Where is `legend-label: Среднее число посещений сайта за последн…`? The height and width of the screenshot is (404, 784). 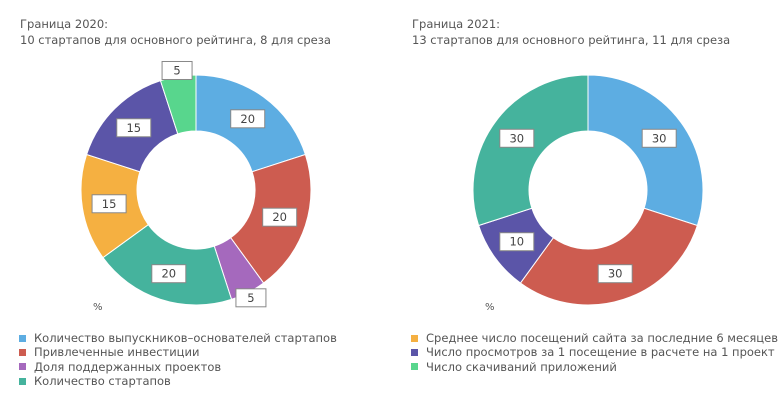
legend-label: Среднее число посещений сайта за последн… is located at coordinates (602, 338).